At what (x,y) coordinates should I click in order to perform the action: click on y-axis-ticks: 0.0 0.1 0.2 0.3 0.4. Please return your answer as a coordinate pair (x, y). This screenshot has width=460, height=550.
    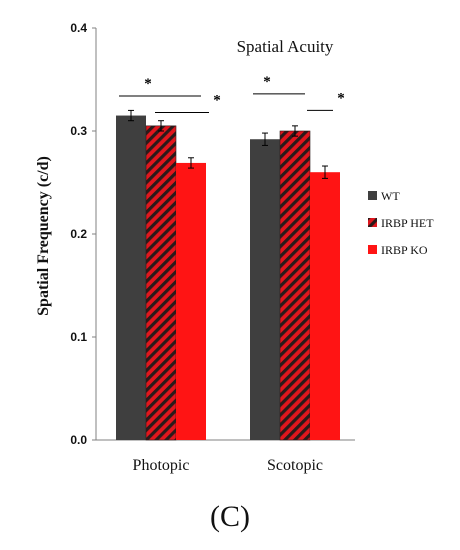
    Looking at the image, I should click on (83, 234).